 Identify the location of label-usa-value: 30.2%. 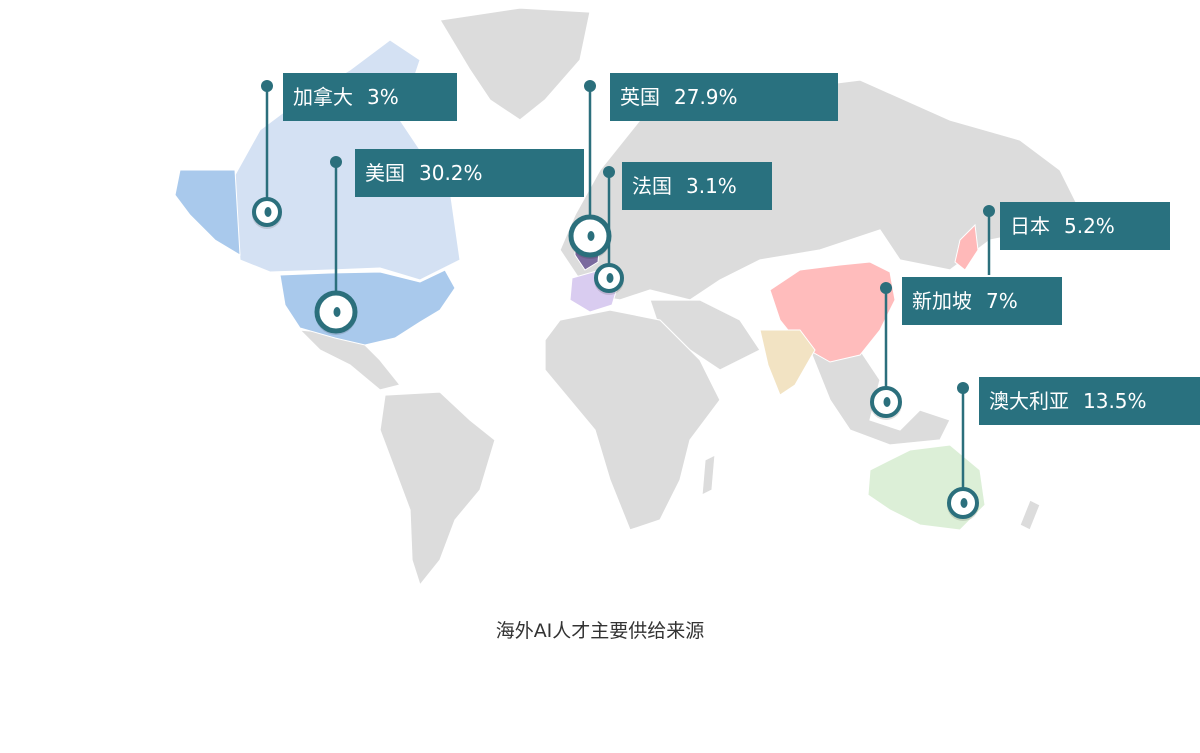
(451, 173).